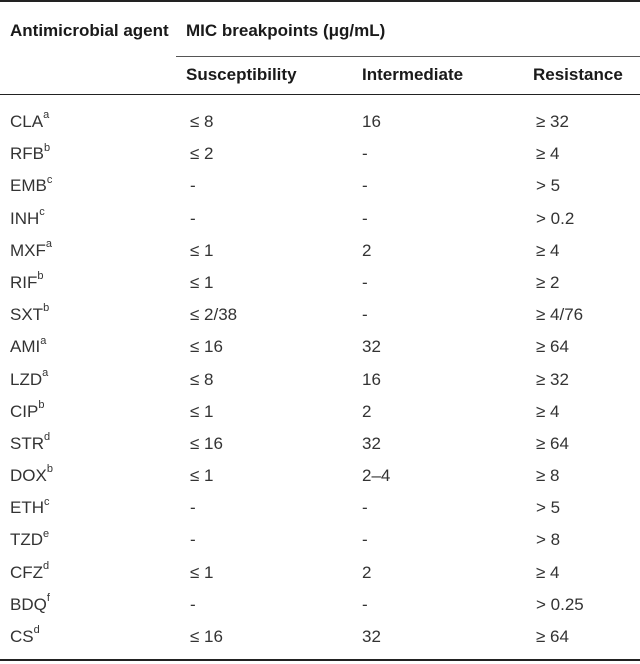 Image resolution: width=640 pixels, height=664 pixels. What do you see at coordinates (27, 508) in the screenshot?
I see `agent-name: ETH` at bounding box center [27, 508].